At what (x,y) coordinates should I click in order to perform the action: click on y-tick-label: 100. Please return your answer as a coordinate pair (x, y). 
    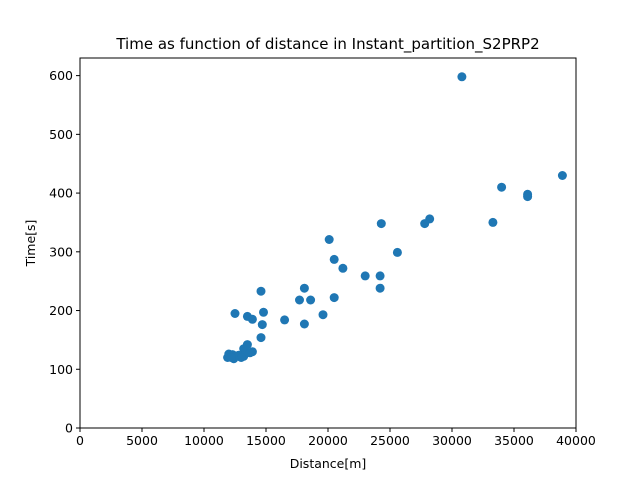
    Looking at the image, I should click on (61, 369).